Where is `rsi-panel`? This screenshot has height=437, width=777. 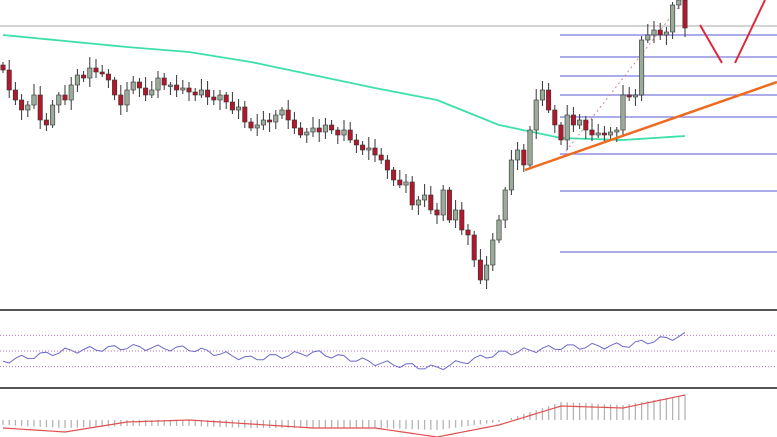 rsi-panel is located at coordinates (388, 351).